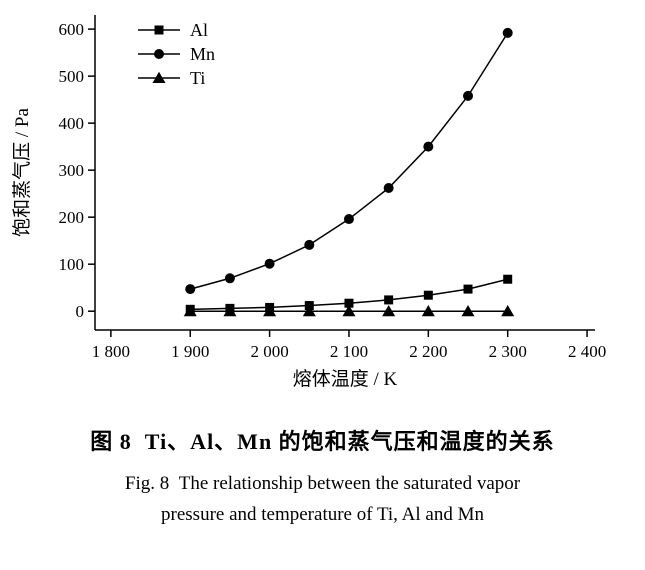  Describe the element at coordinates (202, 54) in the screenshot. I see `legend-label: Mn` at that location.